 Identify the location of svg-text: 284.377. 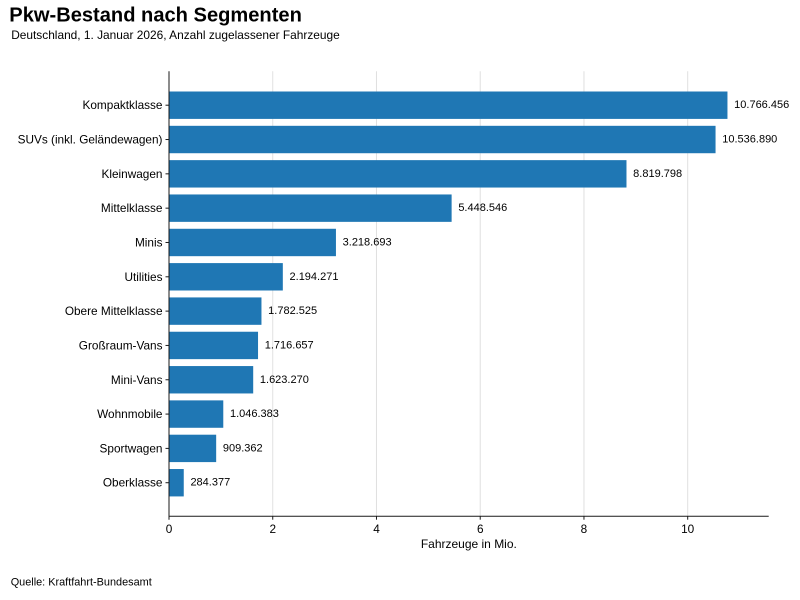
(210, 483).